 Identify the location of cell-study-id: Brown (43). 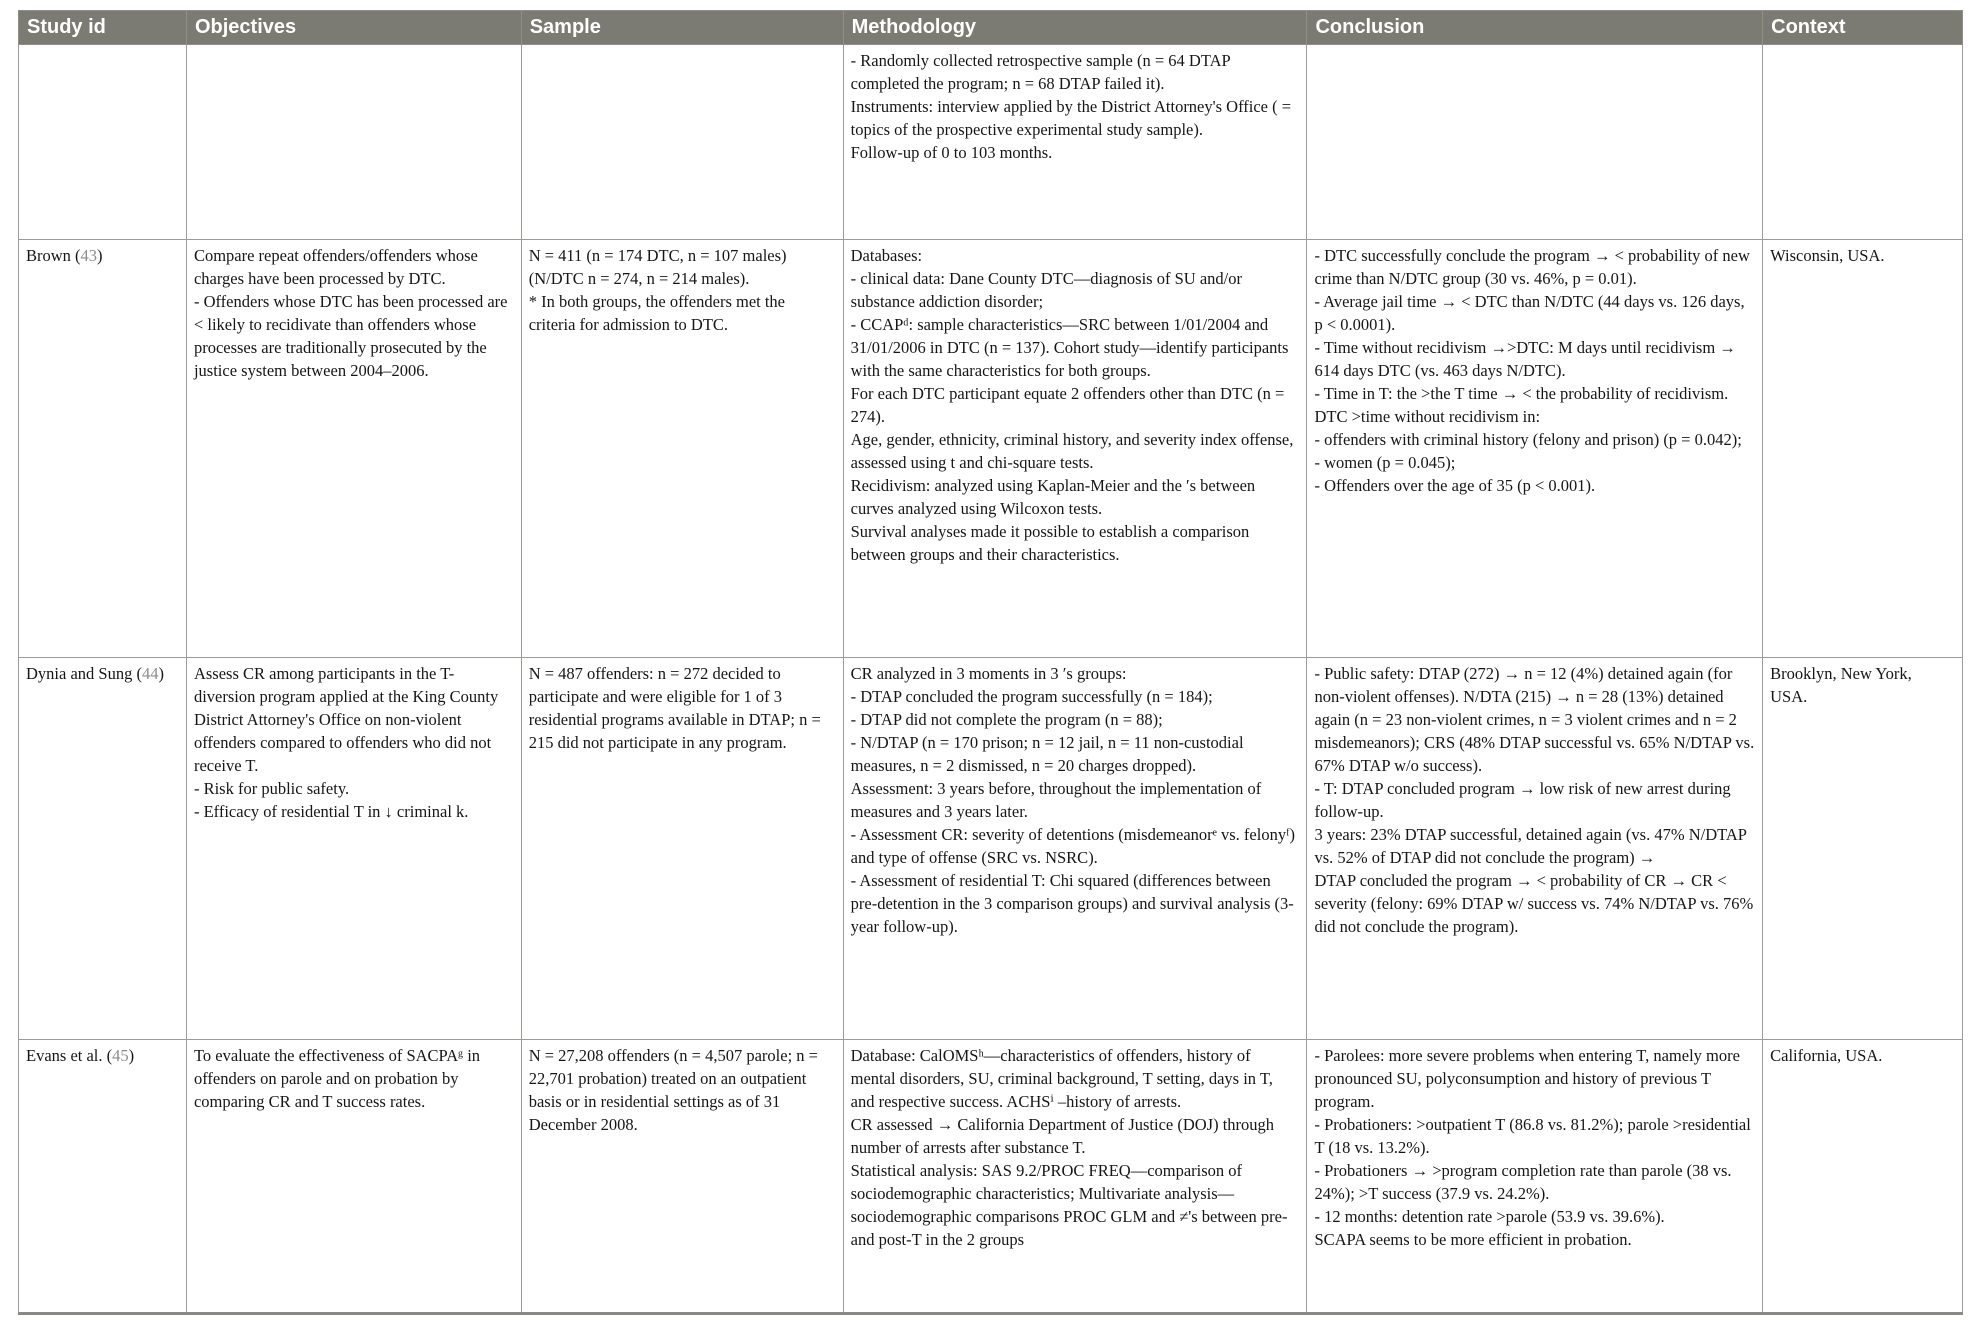
(102, 448).